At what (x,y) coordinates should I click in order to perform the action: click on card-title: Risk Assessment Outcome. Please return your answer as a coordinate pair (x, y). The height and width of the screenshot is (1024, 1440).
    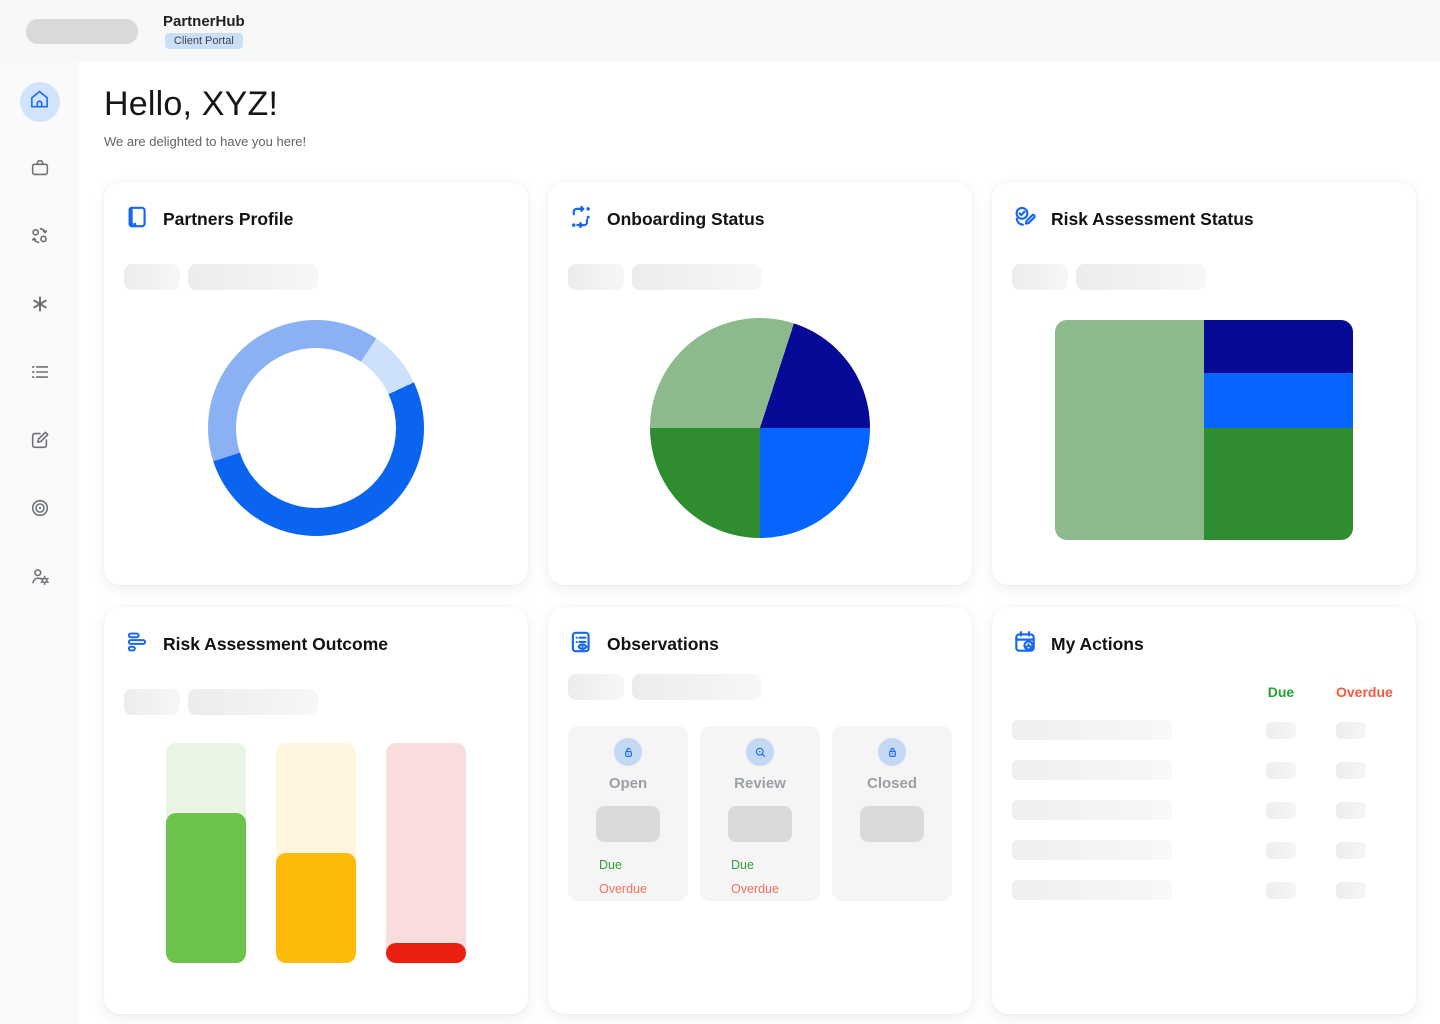
    Looking at the image, I should click on (275, 644).